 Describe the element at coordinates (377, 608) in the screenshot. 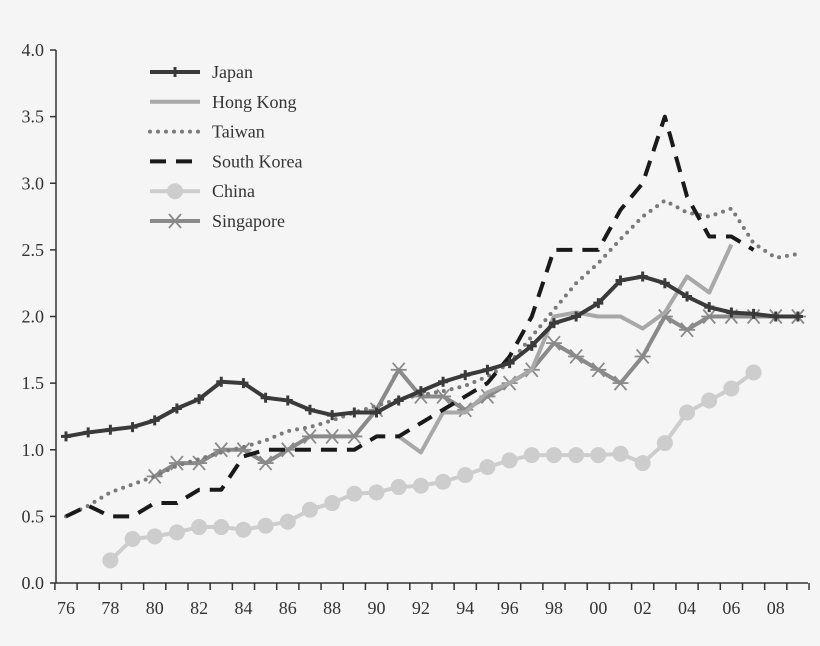

I see `x-tick-label: 90` at that location.